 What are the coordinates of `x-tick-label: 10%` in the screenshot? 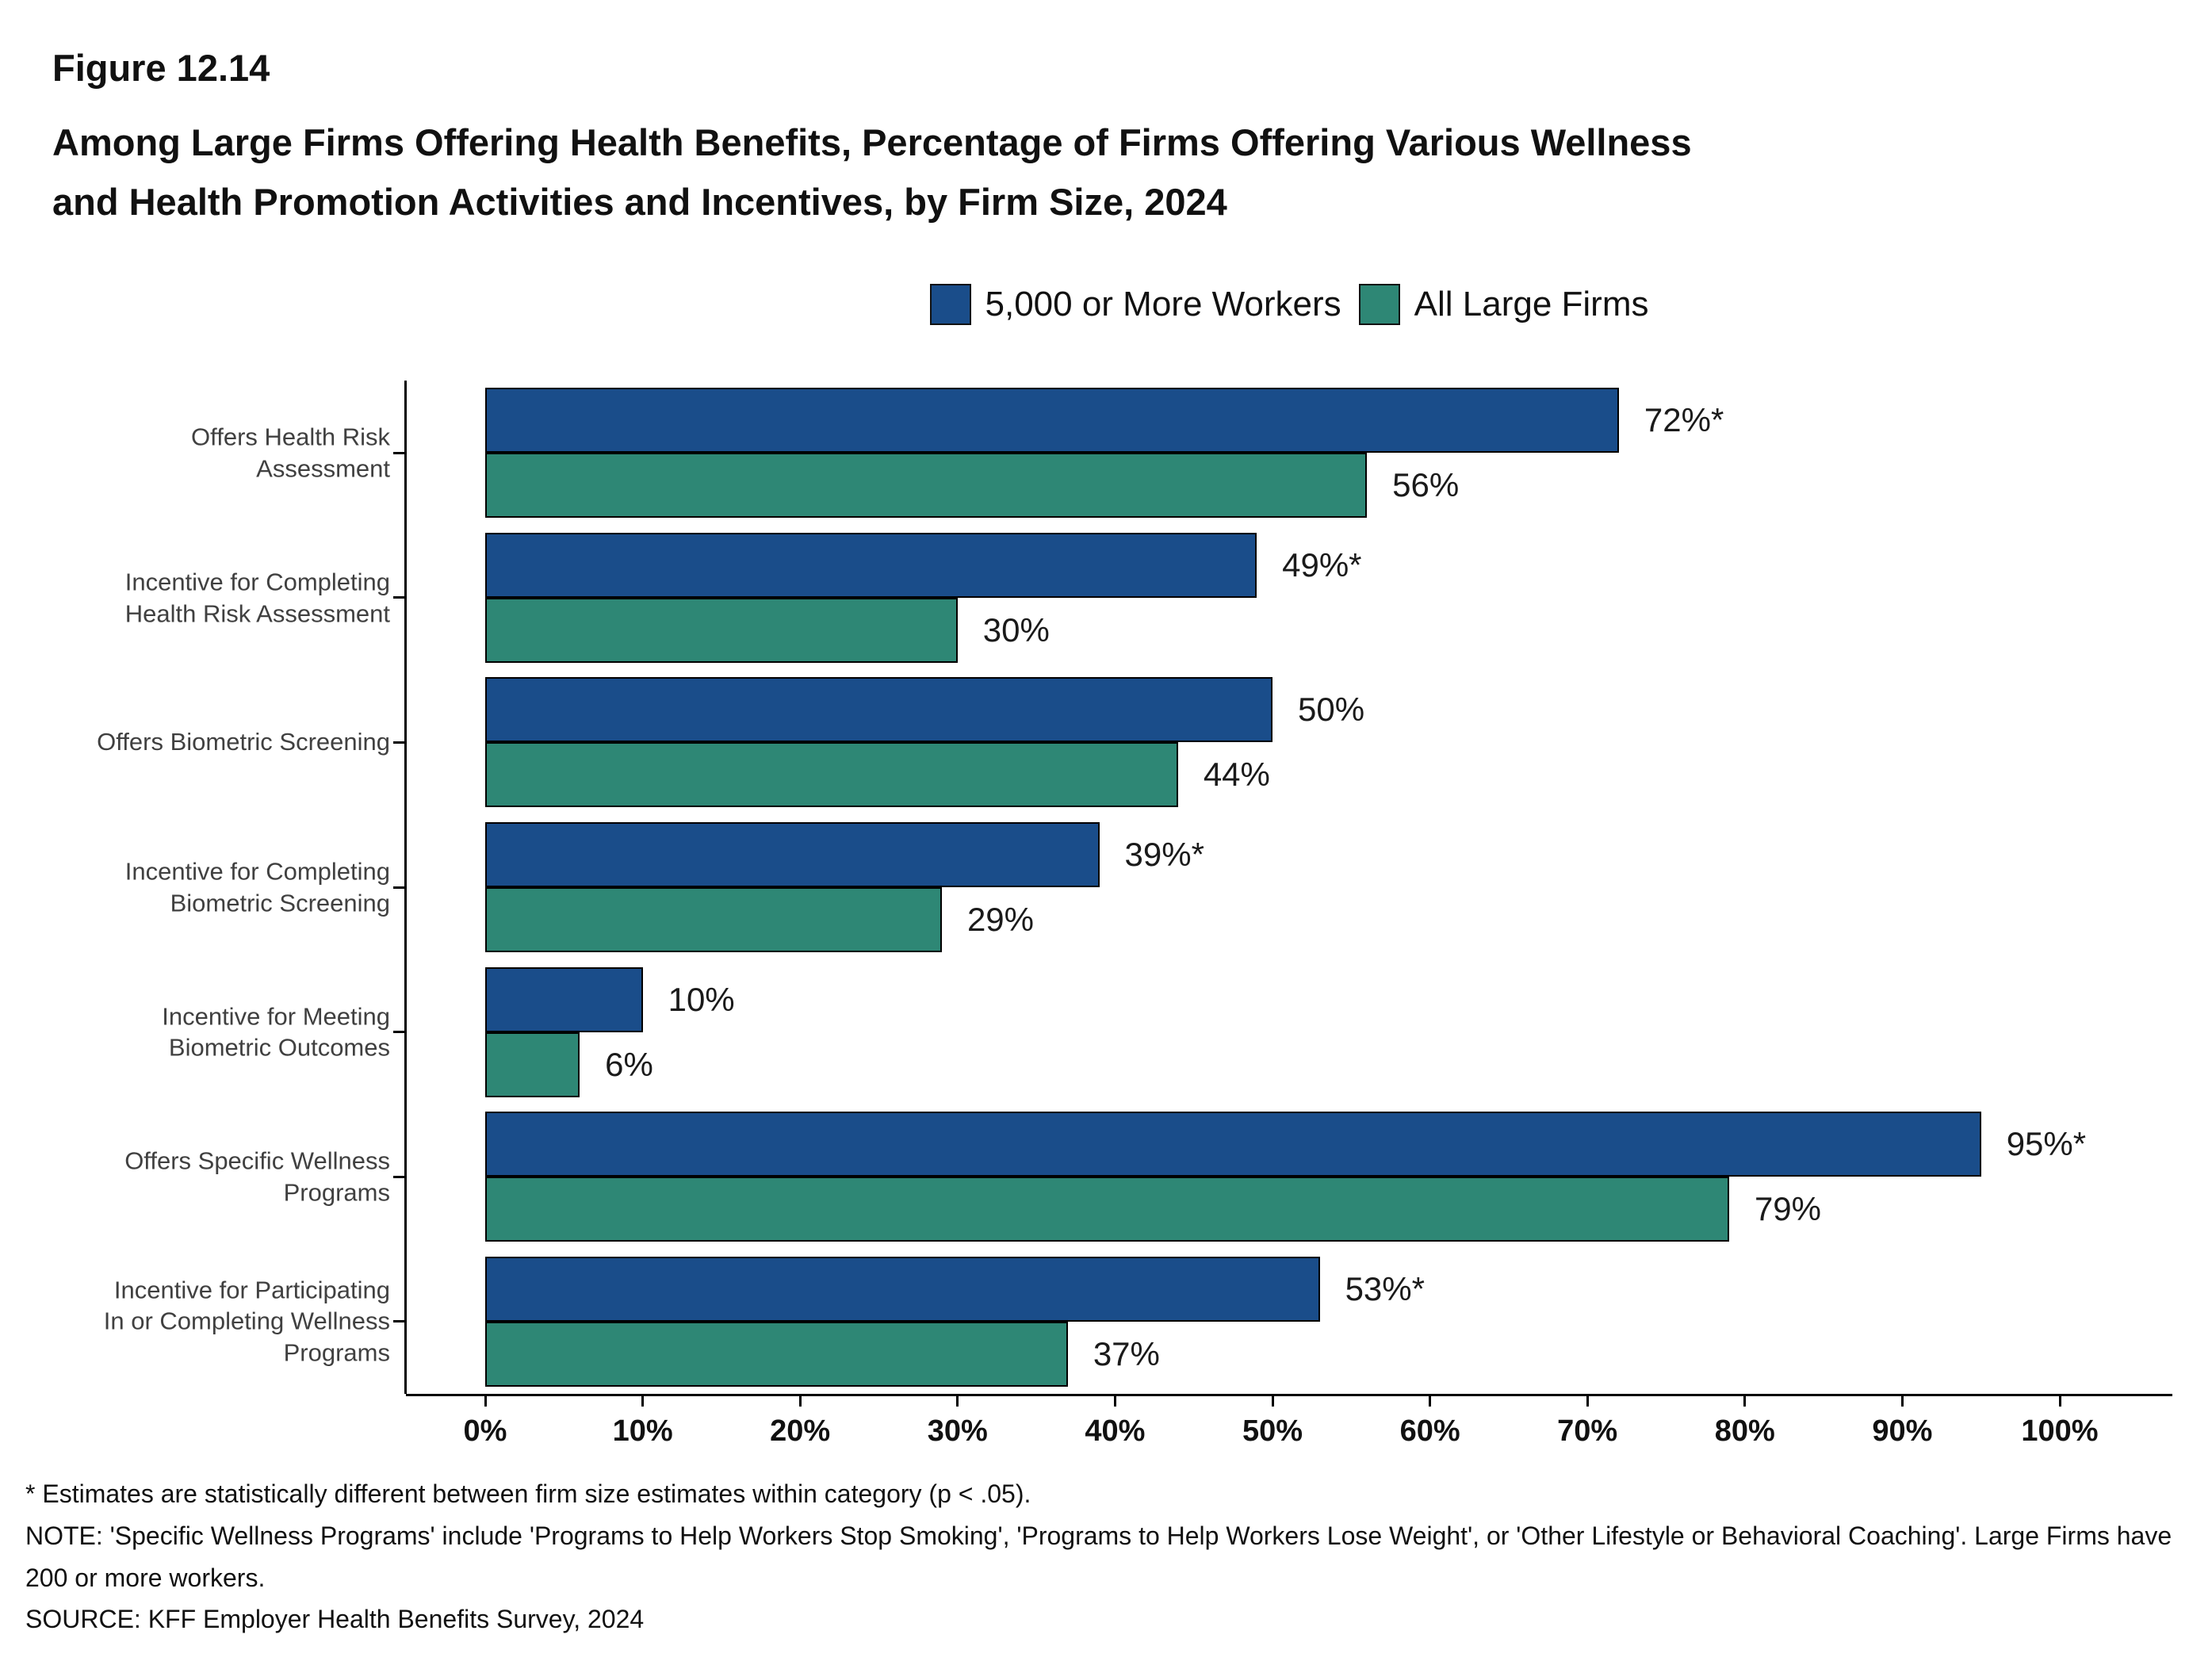 It's located at (642, 1431).